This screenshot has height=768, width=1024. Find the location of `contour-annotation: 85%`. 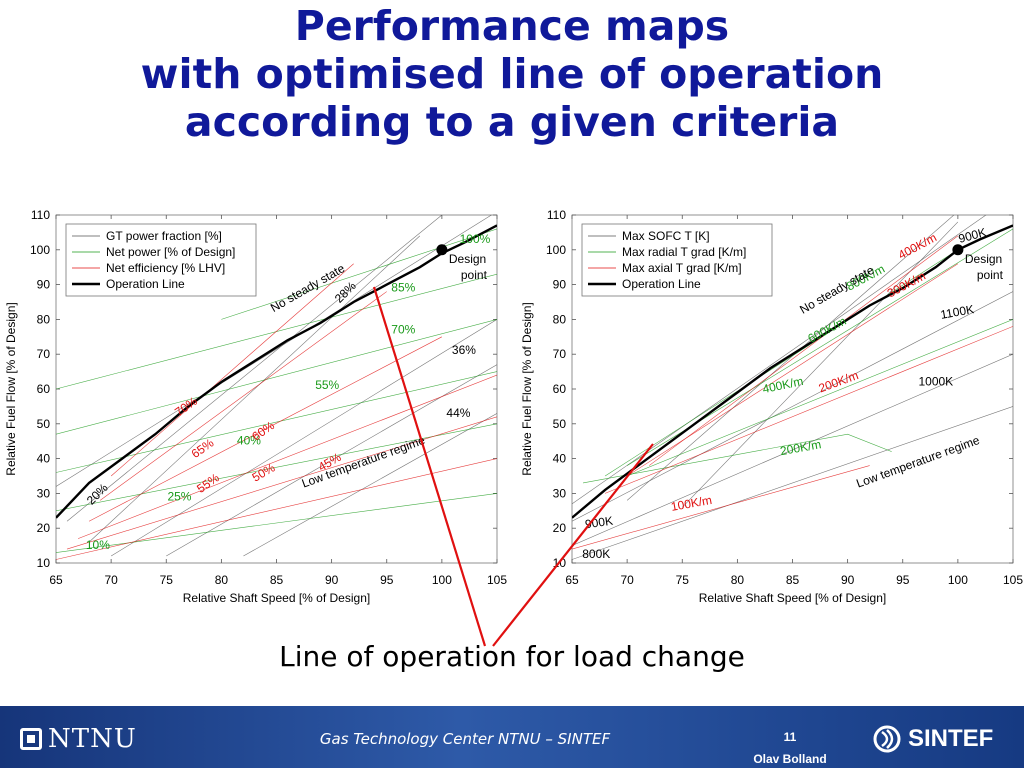

contour-annotation: 85% is located at coordinates (403, 288).